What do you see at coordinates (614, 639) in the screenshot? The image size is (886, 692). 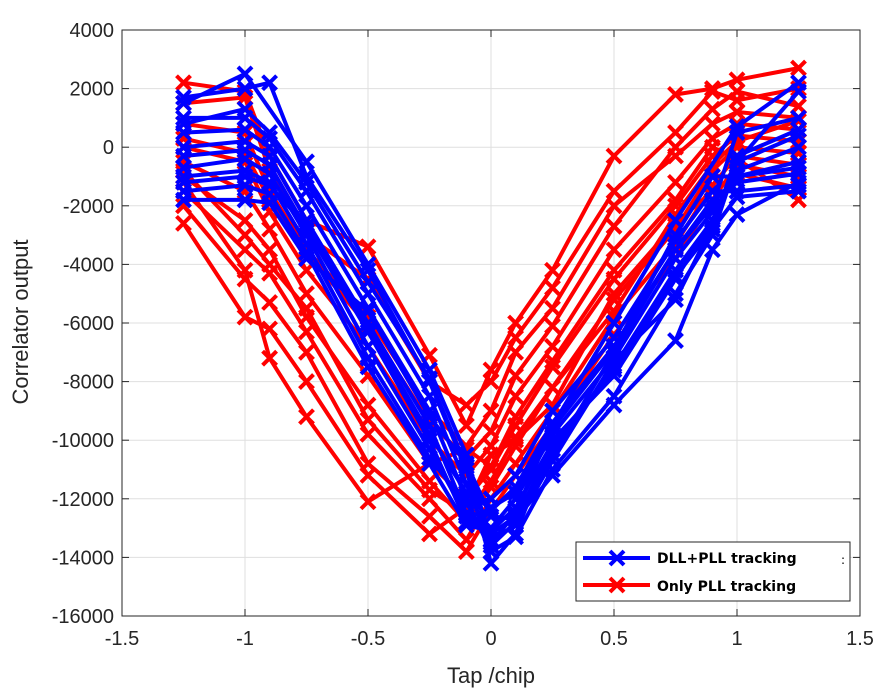 I see `x-tick-label: 0.5` at bounding box center [614, 639].